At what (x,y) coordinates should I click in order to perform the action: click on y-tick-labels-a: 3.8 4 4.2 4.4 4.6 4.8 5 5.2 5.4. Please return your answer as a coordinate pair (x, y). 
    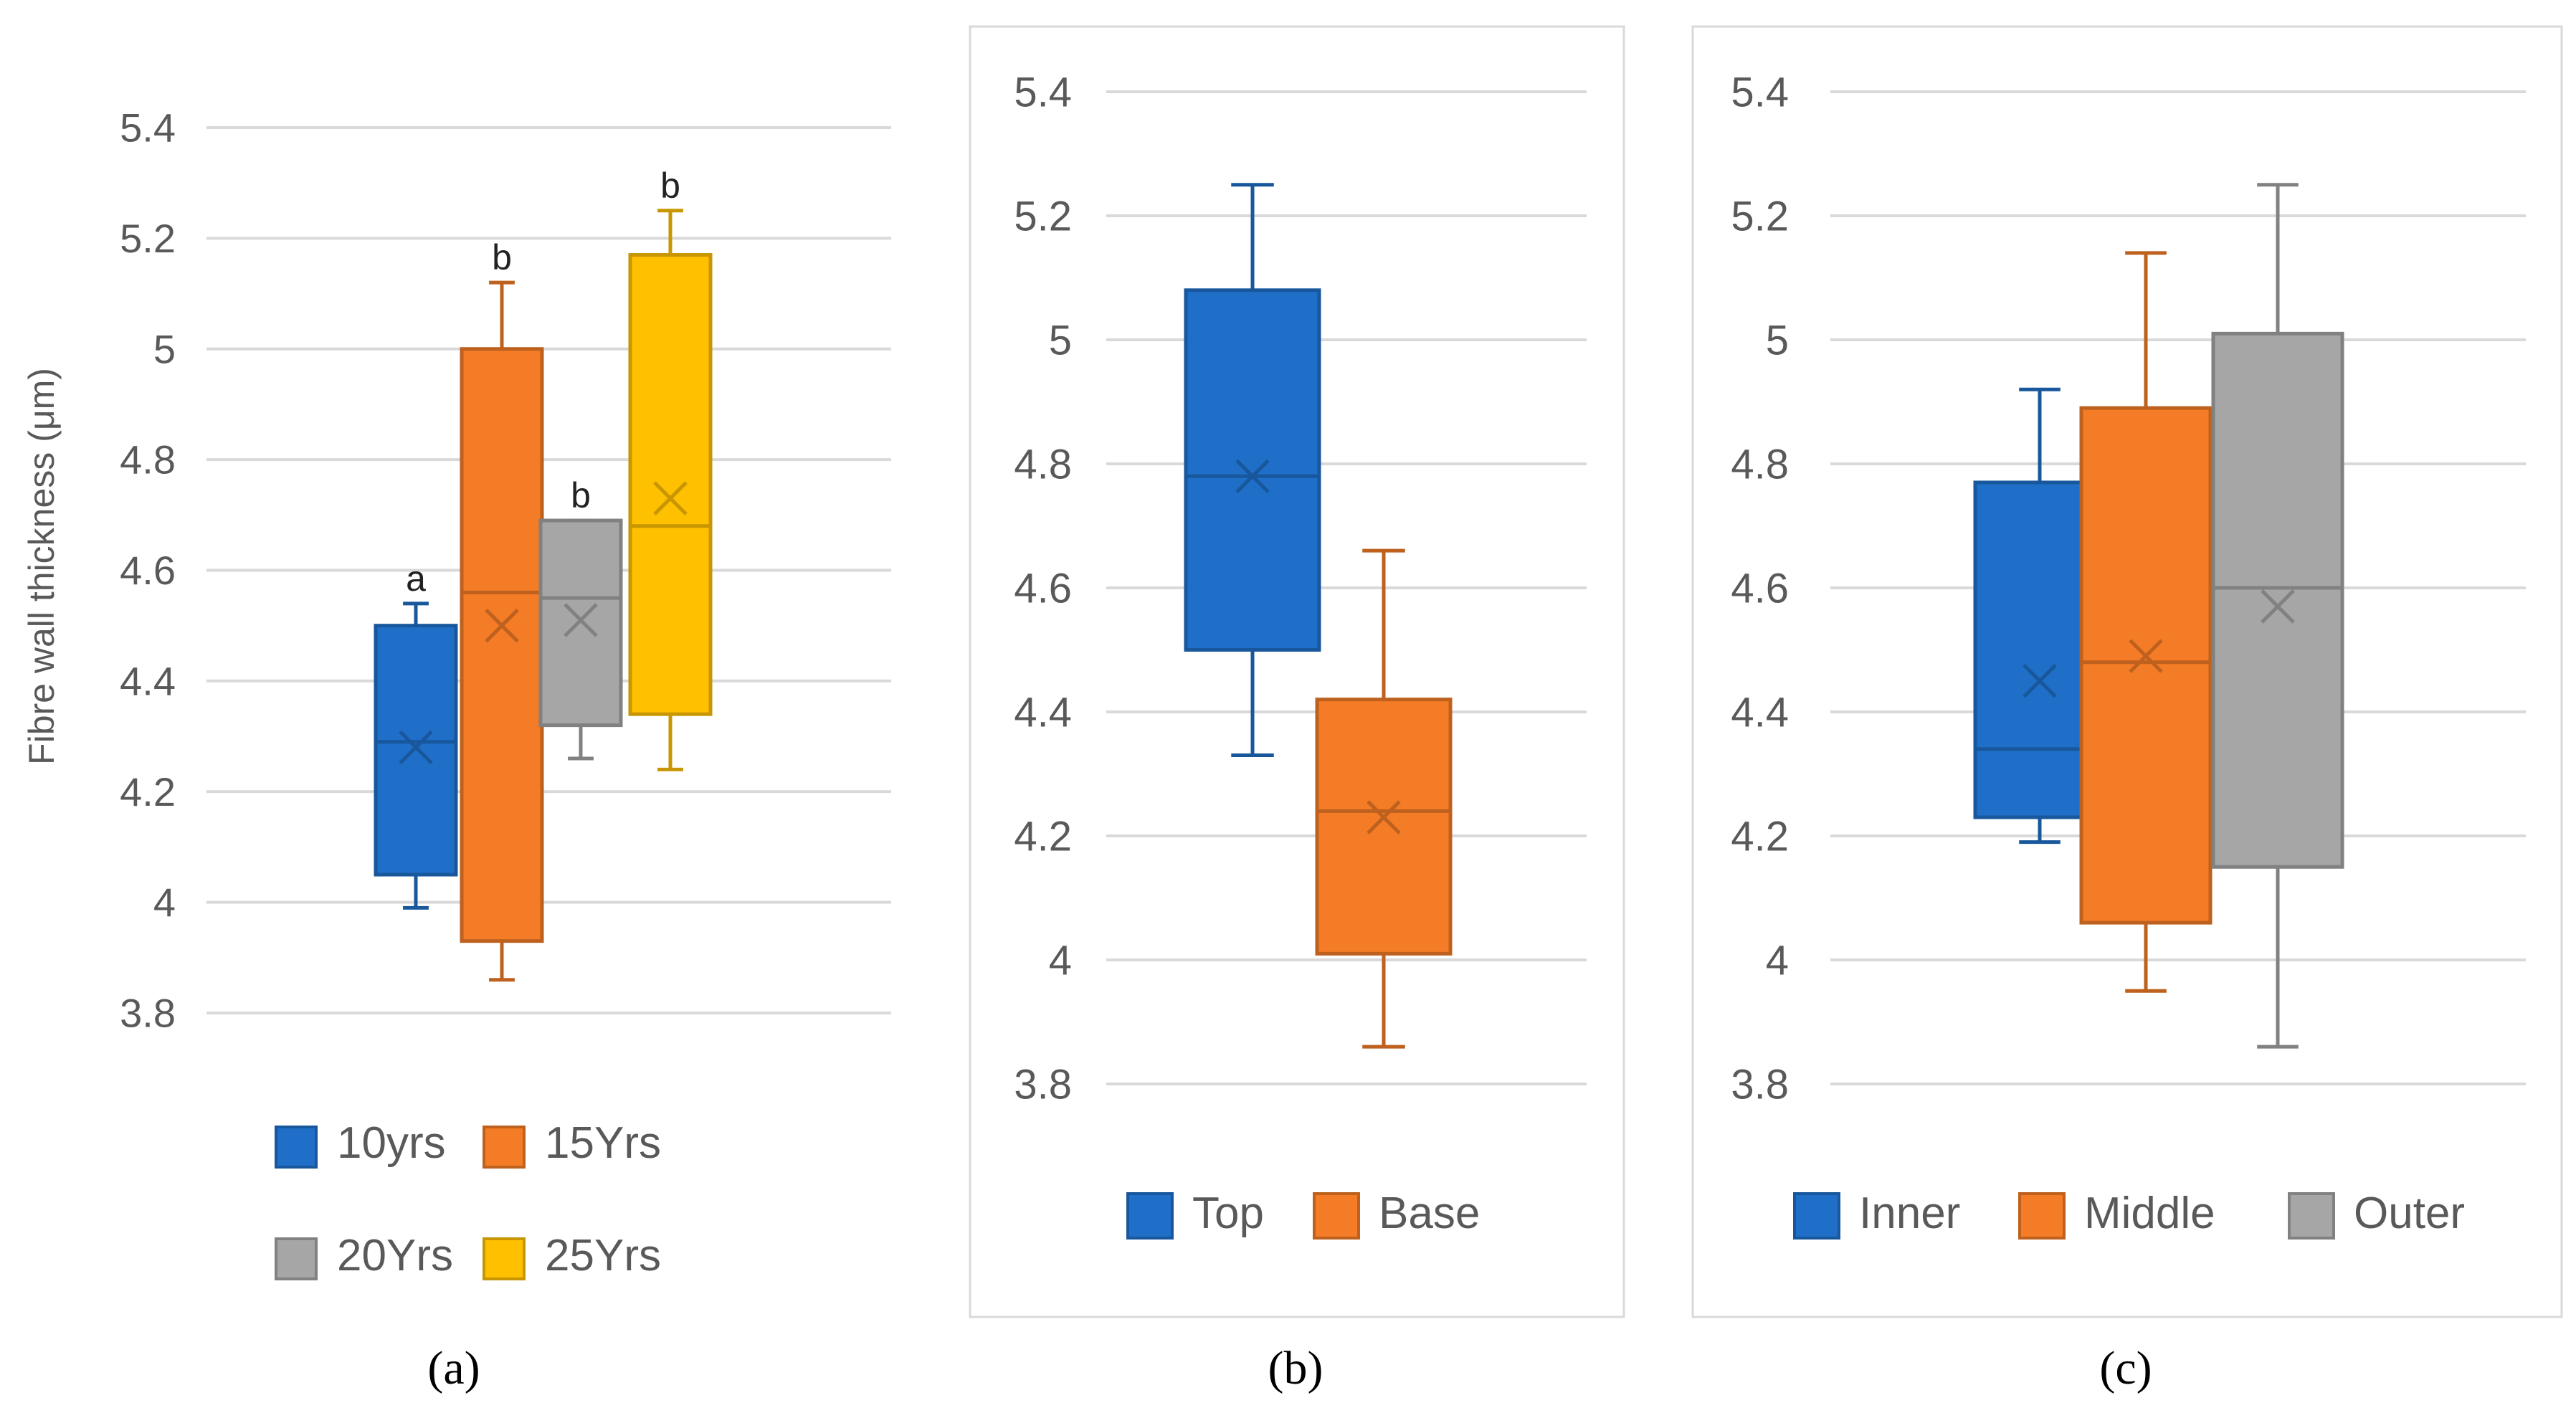
    Looking at the image, I should click on (148, 570).